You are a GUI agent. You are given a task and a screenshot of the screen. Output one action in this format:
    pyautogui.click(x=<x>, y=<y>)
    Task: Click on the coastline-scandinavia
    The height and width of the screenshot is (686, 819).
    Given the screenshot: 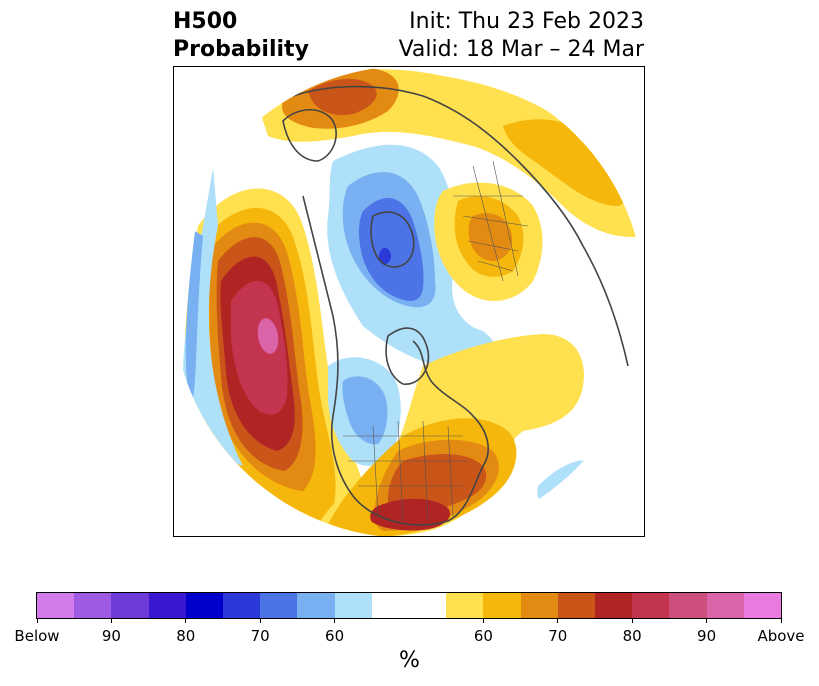 What is the action you would take?
    pyautogui.click(x=309, y=135)
    